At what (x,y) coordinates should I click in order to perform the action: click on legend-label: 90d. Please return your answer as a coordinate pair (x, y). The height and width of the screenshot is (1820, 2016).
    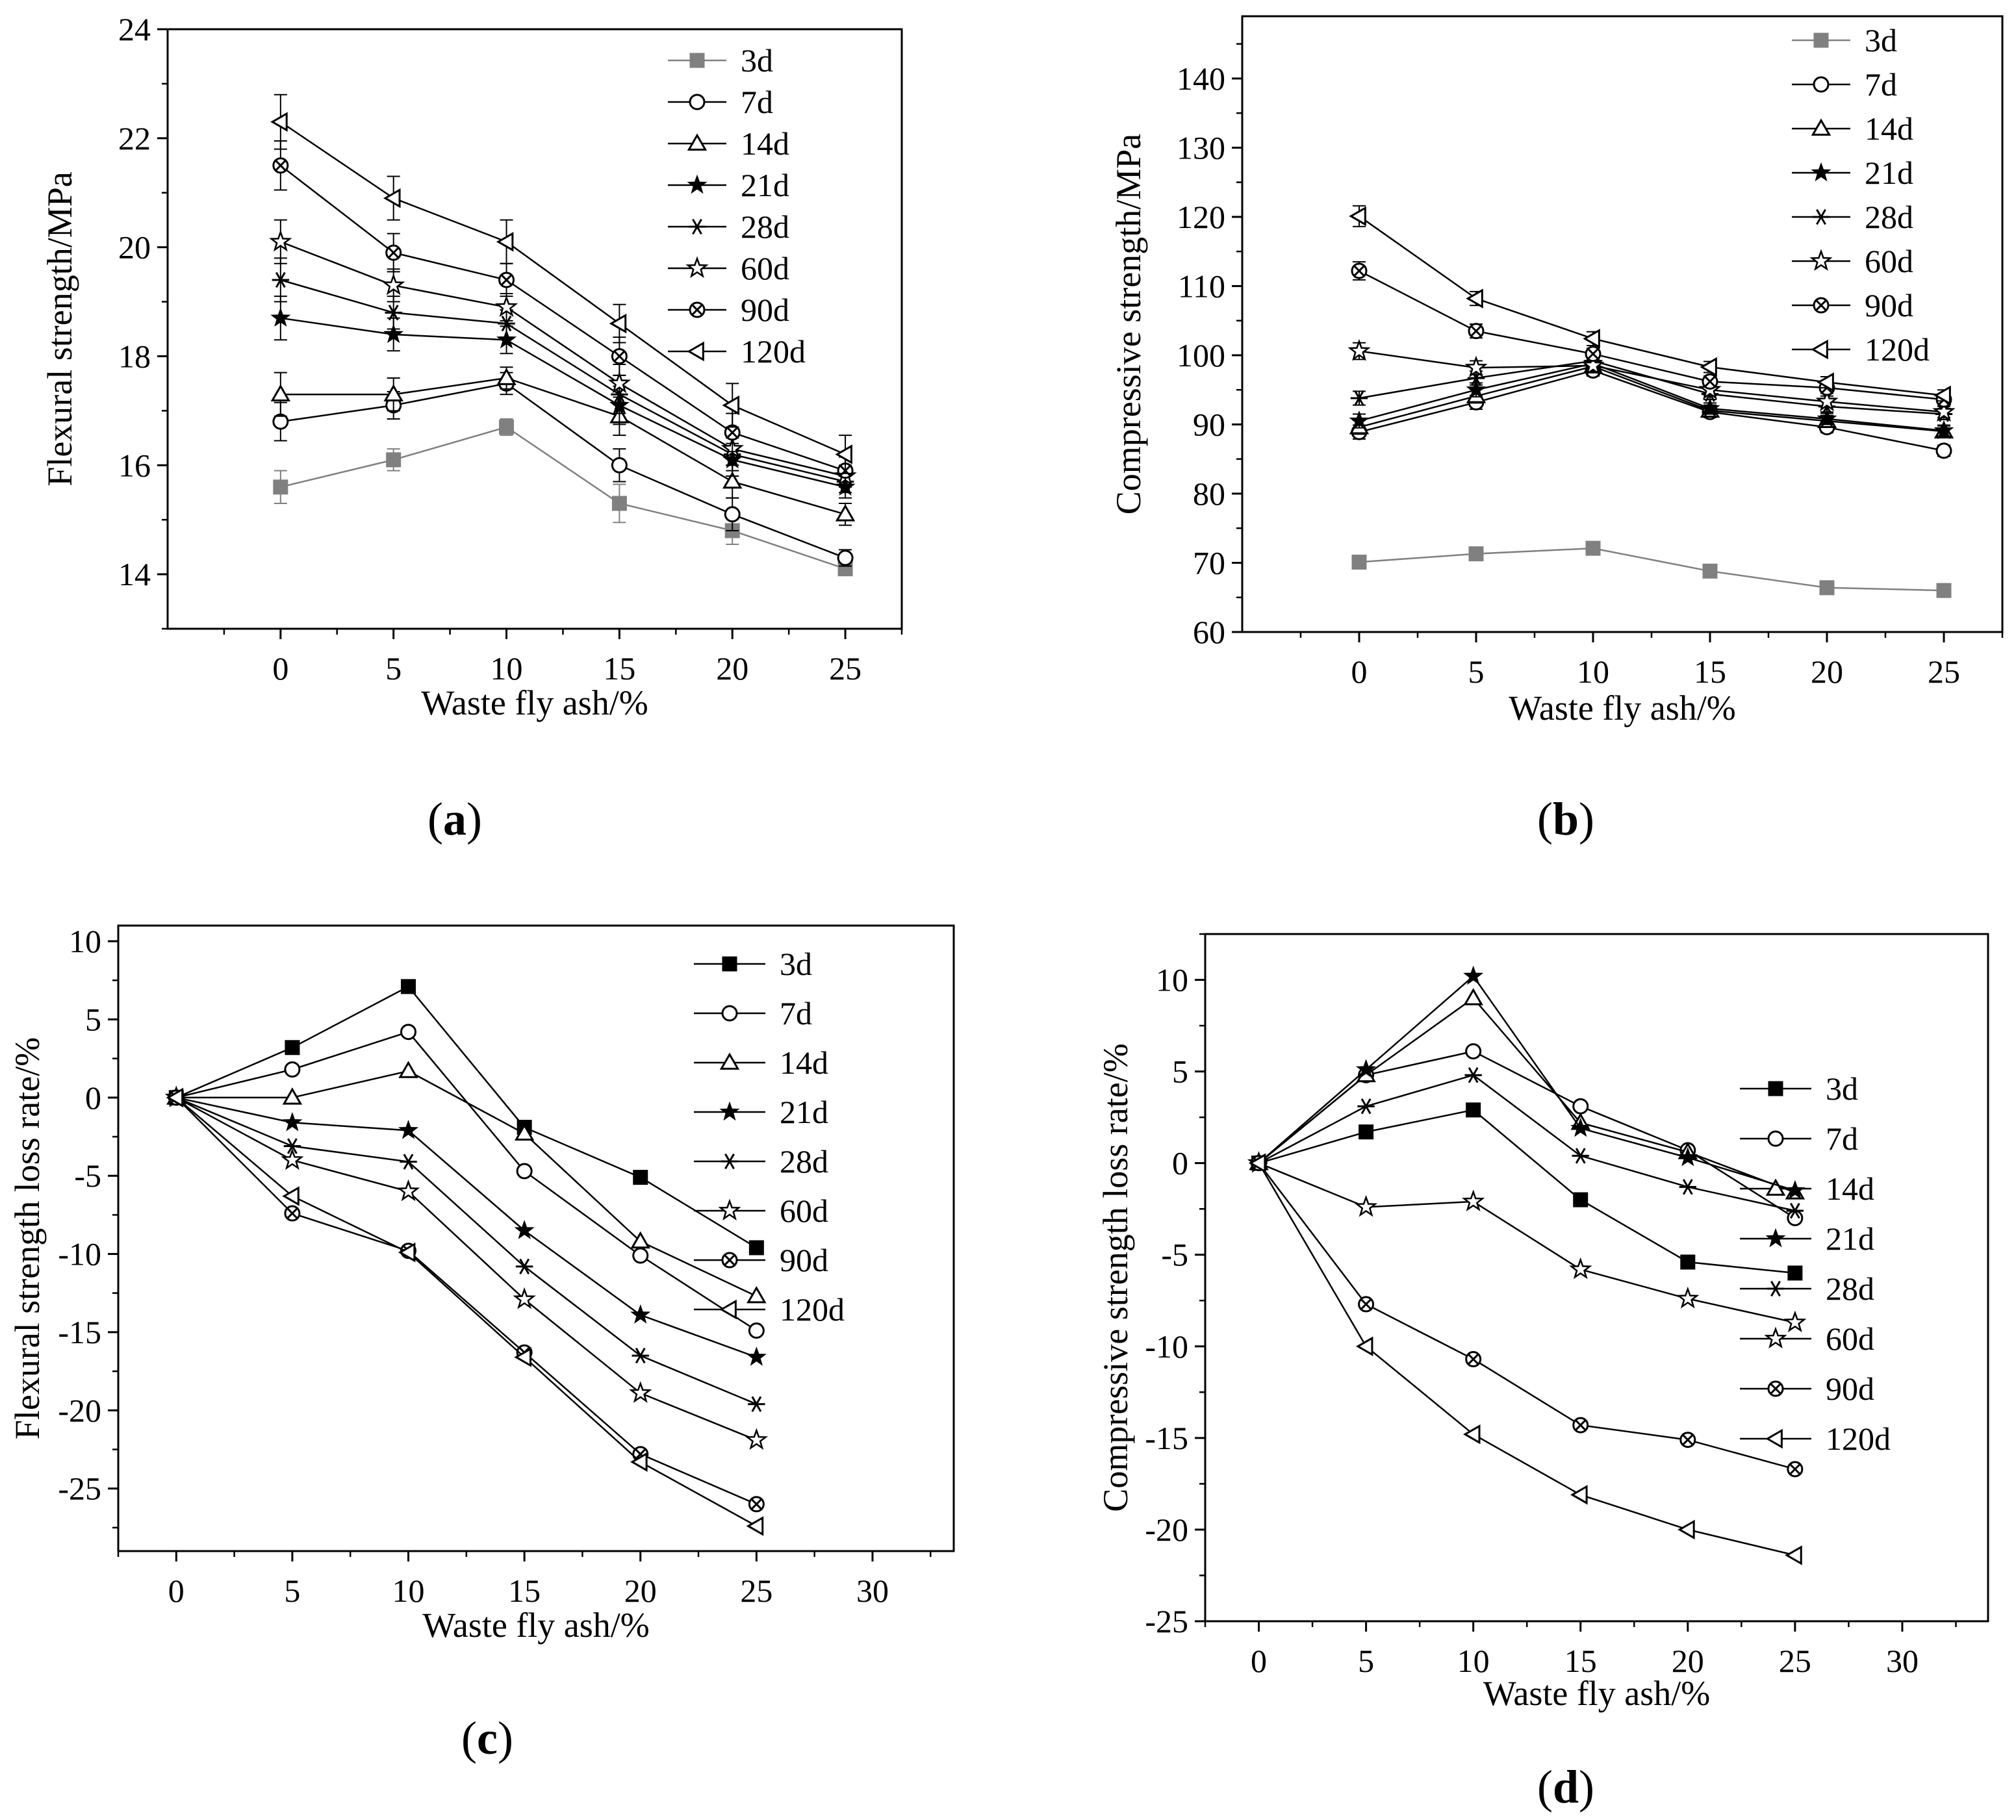
    Looking at the image, I should click on (1889, 305).